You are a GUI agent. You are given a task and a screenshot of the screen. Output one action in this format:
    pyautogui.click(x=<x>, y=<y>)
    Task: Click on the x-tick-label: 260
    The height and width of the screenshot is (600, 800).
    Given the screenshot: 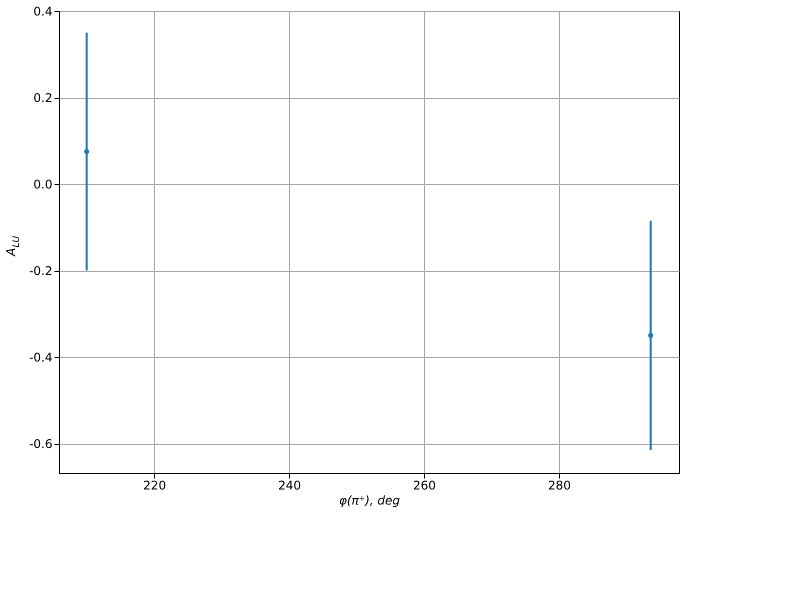 What is the action you would take?
    pyautogui.click(x=424, y=485)
    